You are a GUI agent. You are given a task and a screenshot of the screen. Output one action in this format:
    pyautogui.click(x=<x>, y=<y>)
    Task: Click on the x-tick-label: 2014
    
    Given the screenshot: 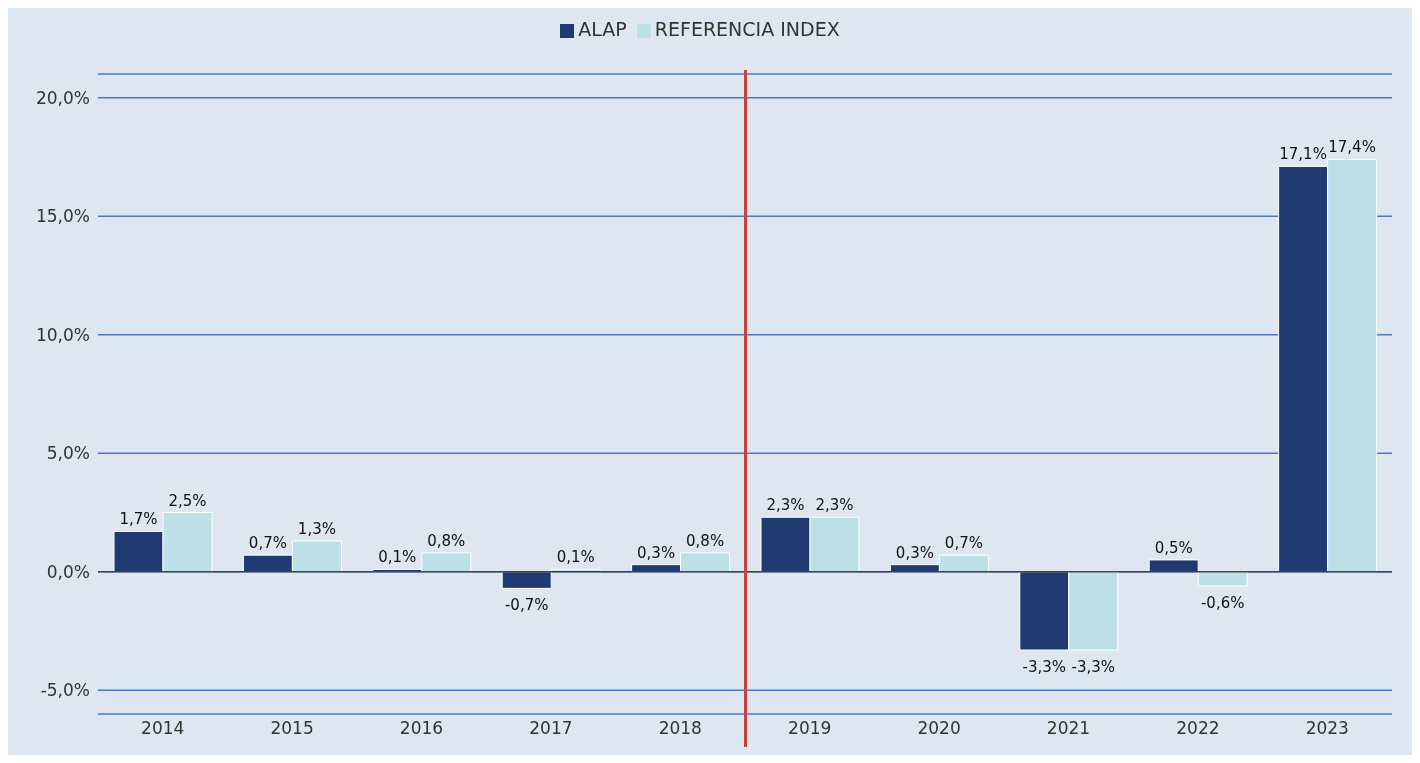 What is the action you would take?
    pyautogui.click(x=163, y=728)
    